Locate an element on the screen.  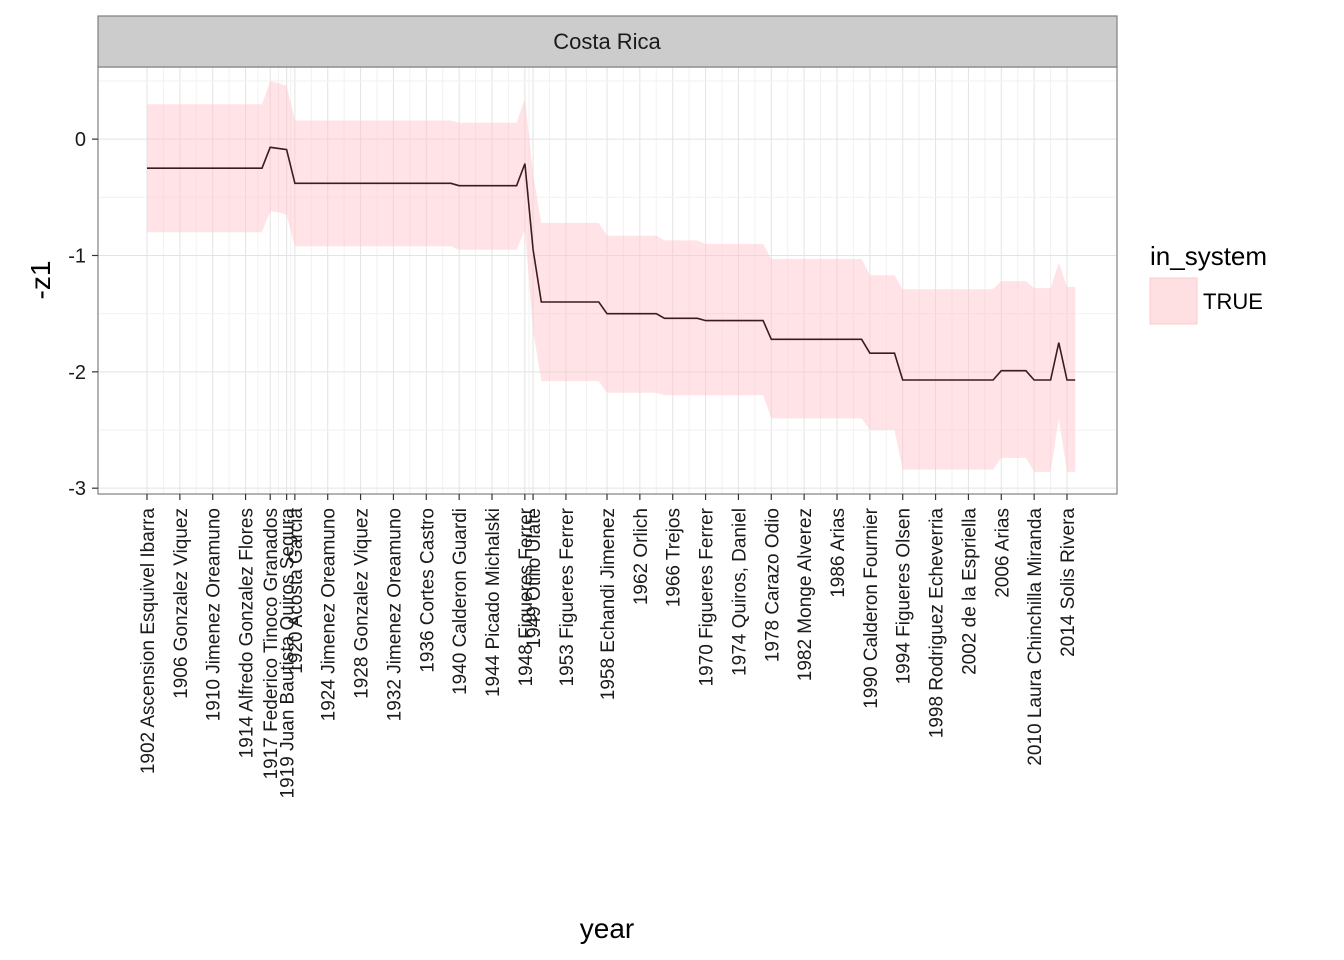
x-tick-label: 1914 Alfredo Gonzalez Flores is located at coordinates (247, 633).